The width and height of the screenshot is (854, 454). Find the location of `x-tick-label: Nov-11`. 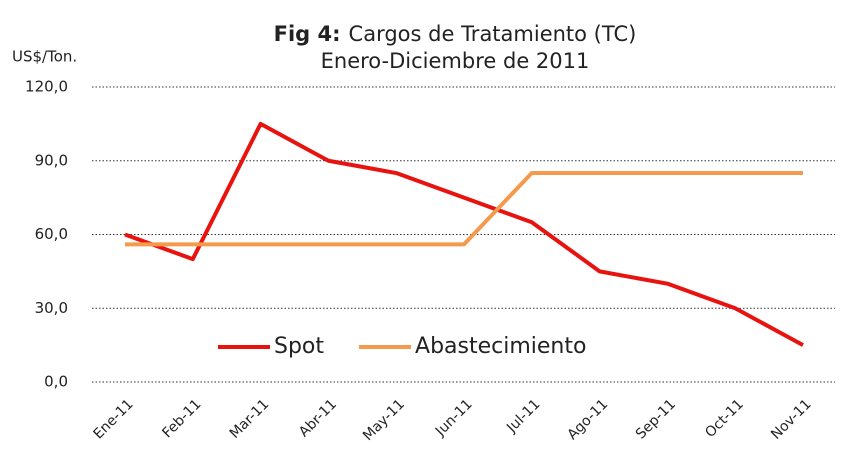

x-tick-label: Nov-11 is located at coordinates (791, 419).